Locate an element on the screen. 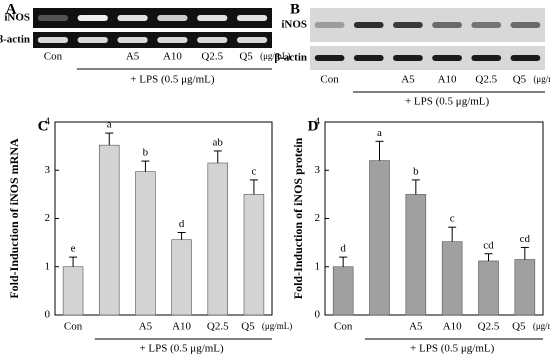  panel-label: A is located at coordinates (11, 9).